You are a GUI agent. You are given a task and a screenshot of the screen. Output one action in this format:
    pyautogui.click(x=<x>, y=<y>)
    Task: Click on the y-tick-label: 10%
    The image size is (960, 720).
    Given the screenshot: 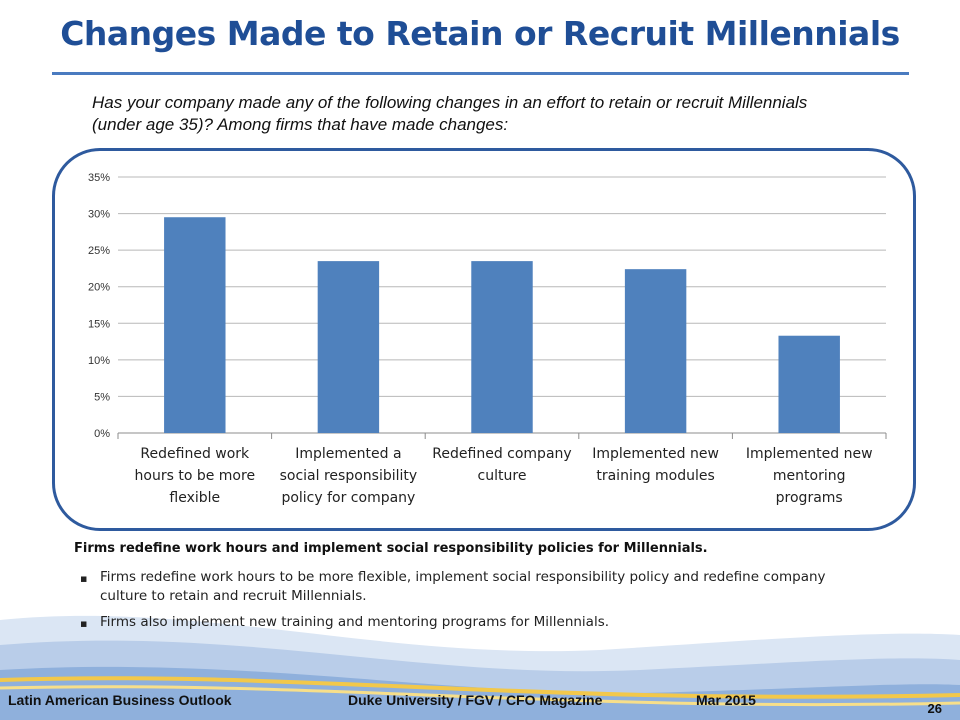 What is the action you would take?
    pyautogui.click(x=99, y=361)
    